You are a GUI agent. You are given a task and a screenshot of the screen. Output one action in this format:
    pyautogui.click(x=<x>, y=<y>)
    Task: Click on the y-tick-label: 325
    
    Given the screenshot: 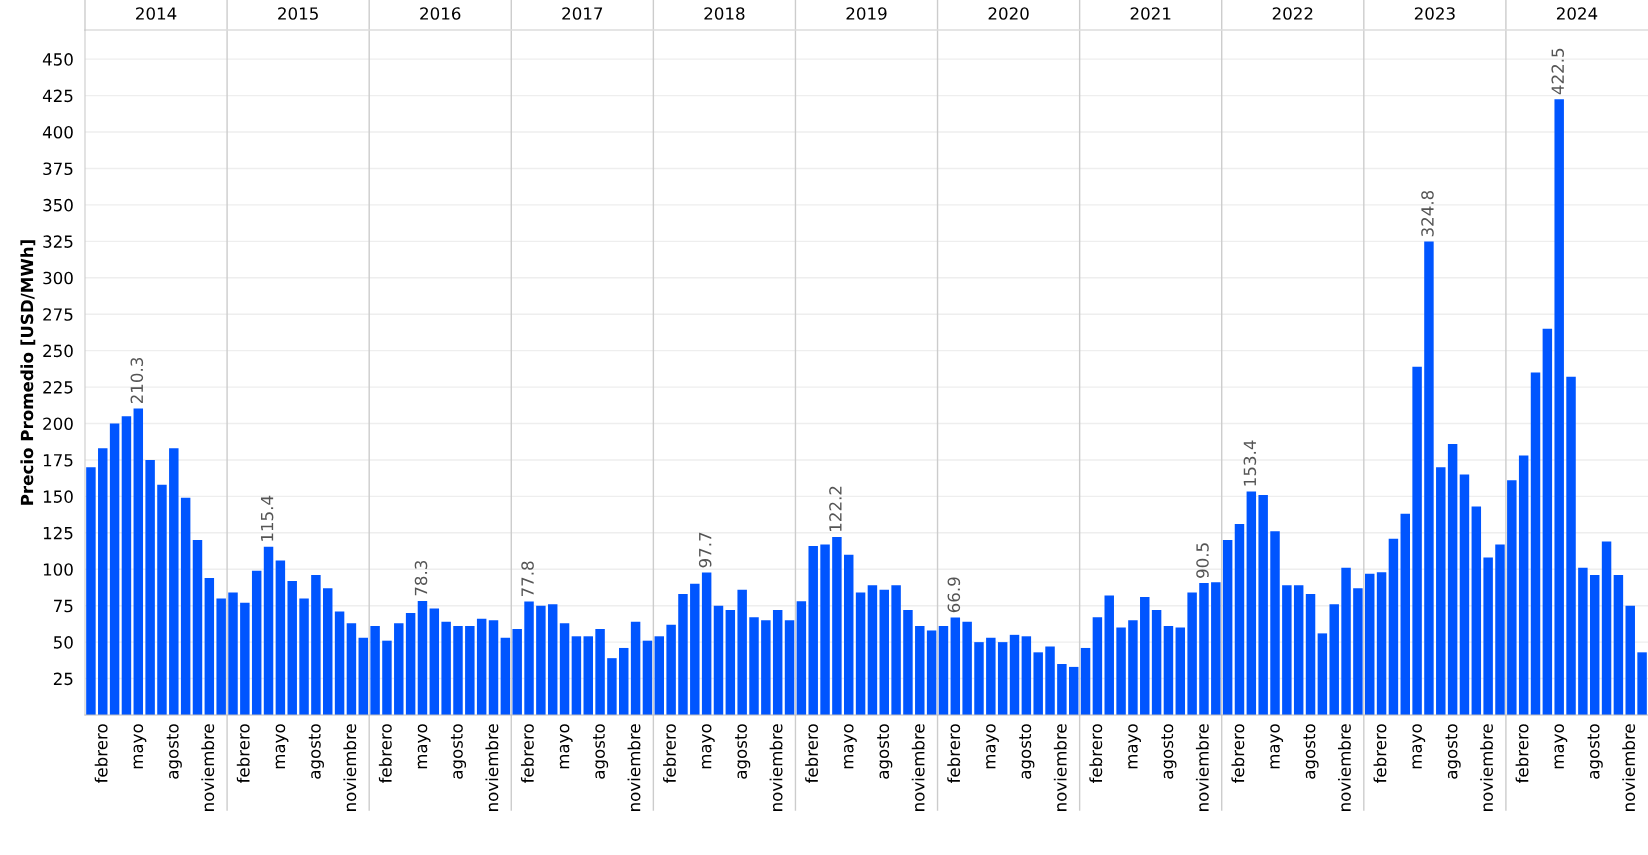 What is the action you would take?
    pyautogui.click(x=58, y=241)
    